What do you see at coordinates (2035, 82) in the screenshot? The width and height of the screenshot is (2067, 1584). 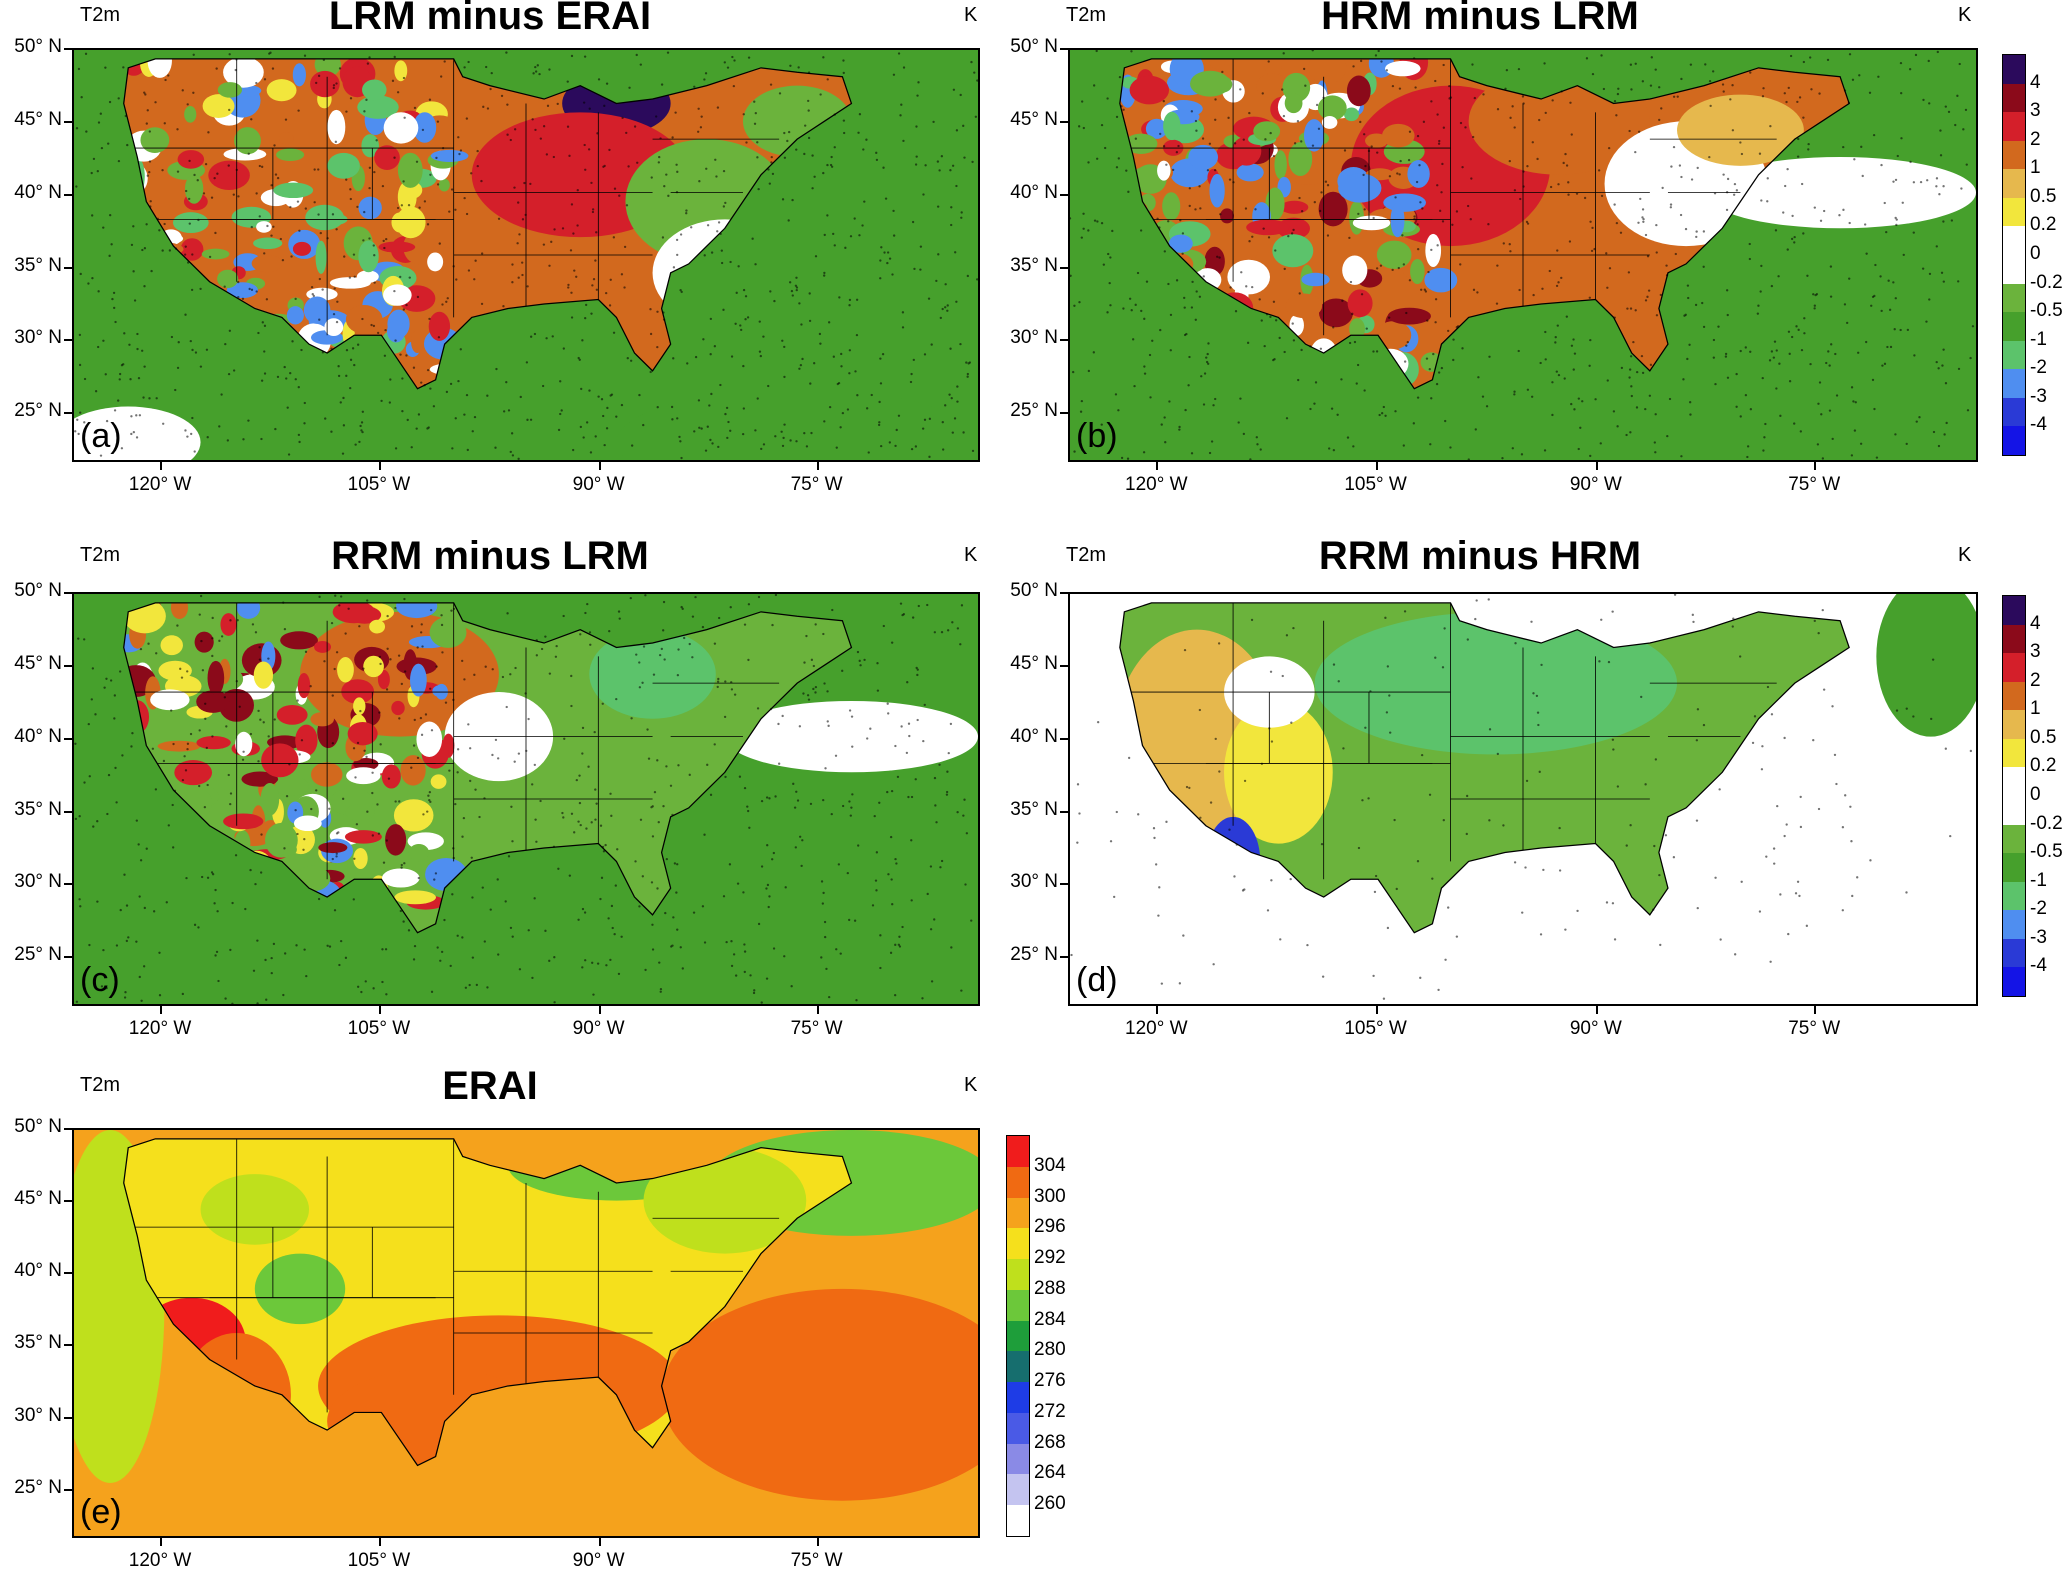 I see `colorbar-label: 4` at bounding box center [2035, 82].